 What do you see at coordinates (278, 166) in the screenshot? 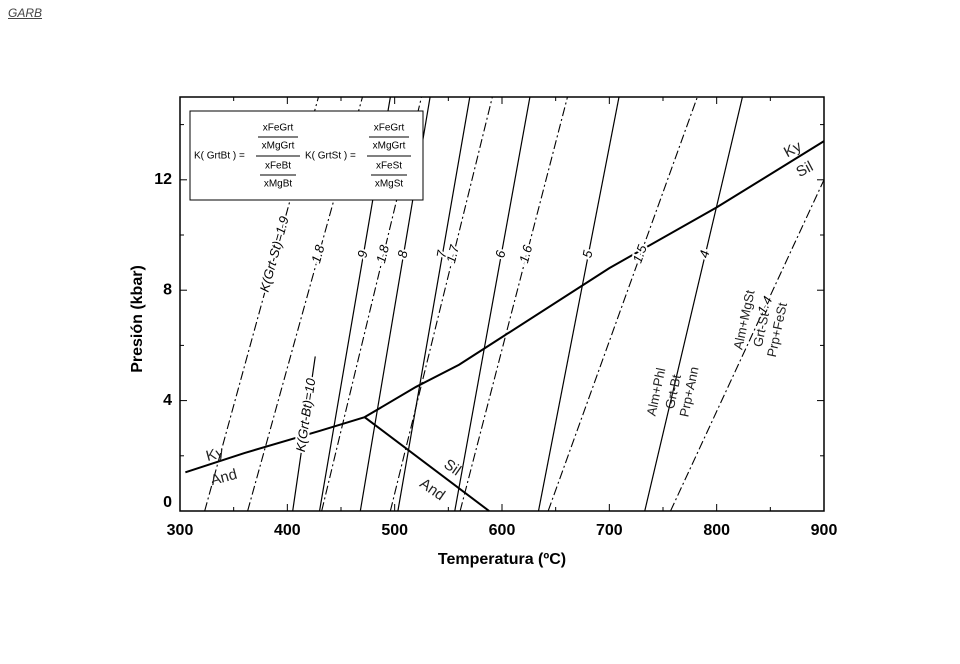
I see `formula-text: xFeBt` at bounding box center [278, 166].